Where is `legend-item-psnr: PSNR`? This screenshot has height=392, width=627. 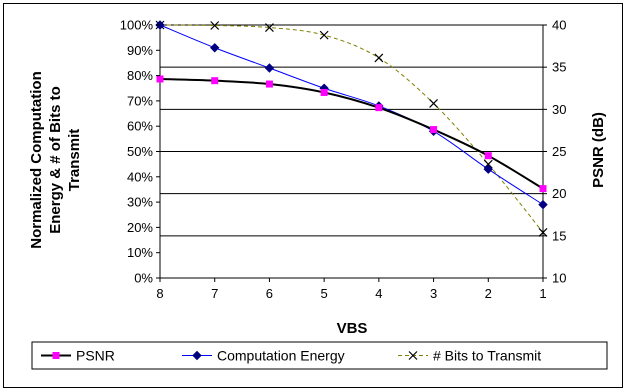
legend-item-psnr: PSNR is located at coordinates (78, 356).